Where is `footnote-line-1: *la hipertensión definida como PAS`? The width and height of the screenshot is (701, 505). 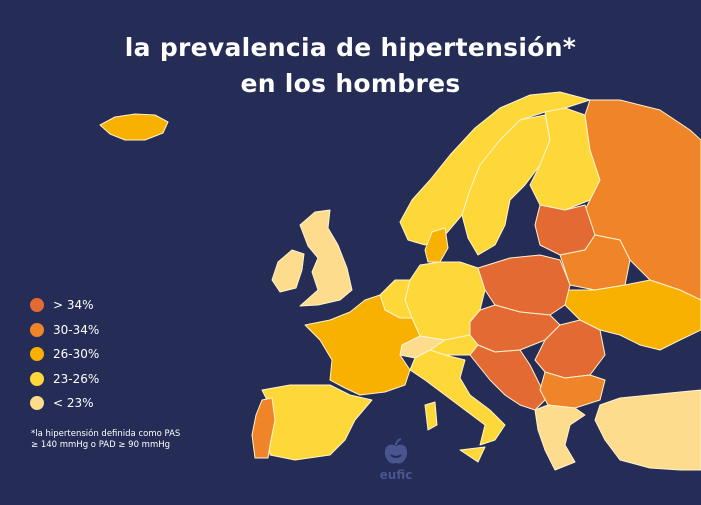
footnote-line-1: *la hipertensión definida como PAS is located at coordinates (106, 434).